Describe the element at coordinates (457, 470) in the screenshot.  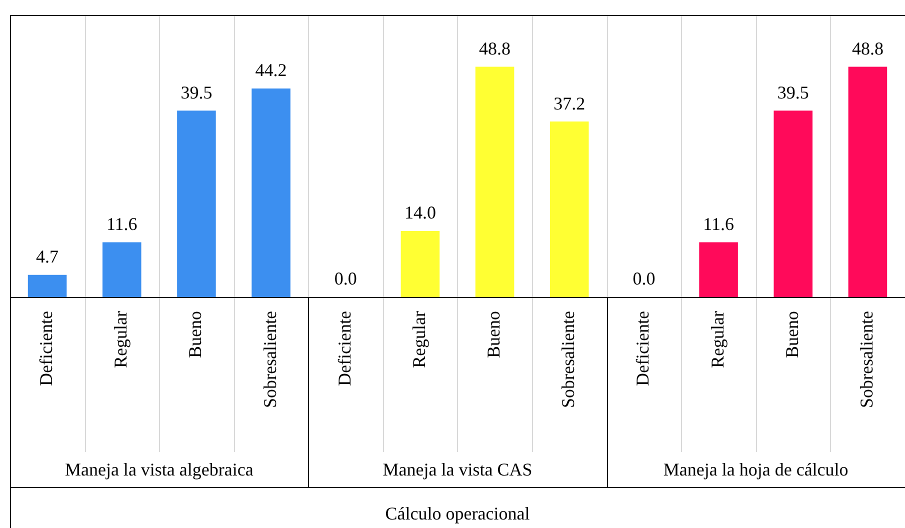
I see `text: Maneja la vista CAS` at that location.